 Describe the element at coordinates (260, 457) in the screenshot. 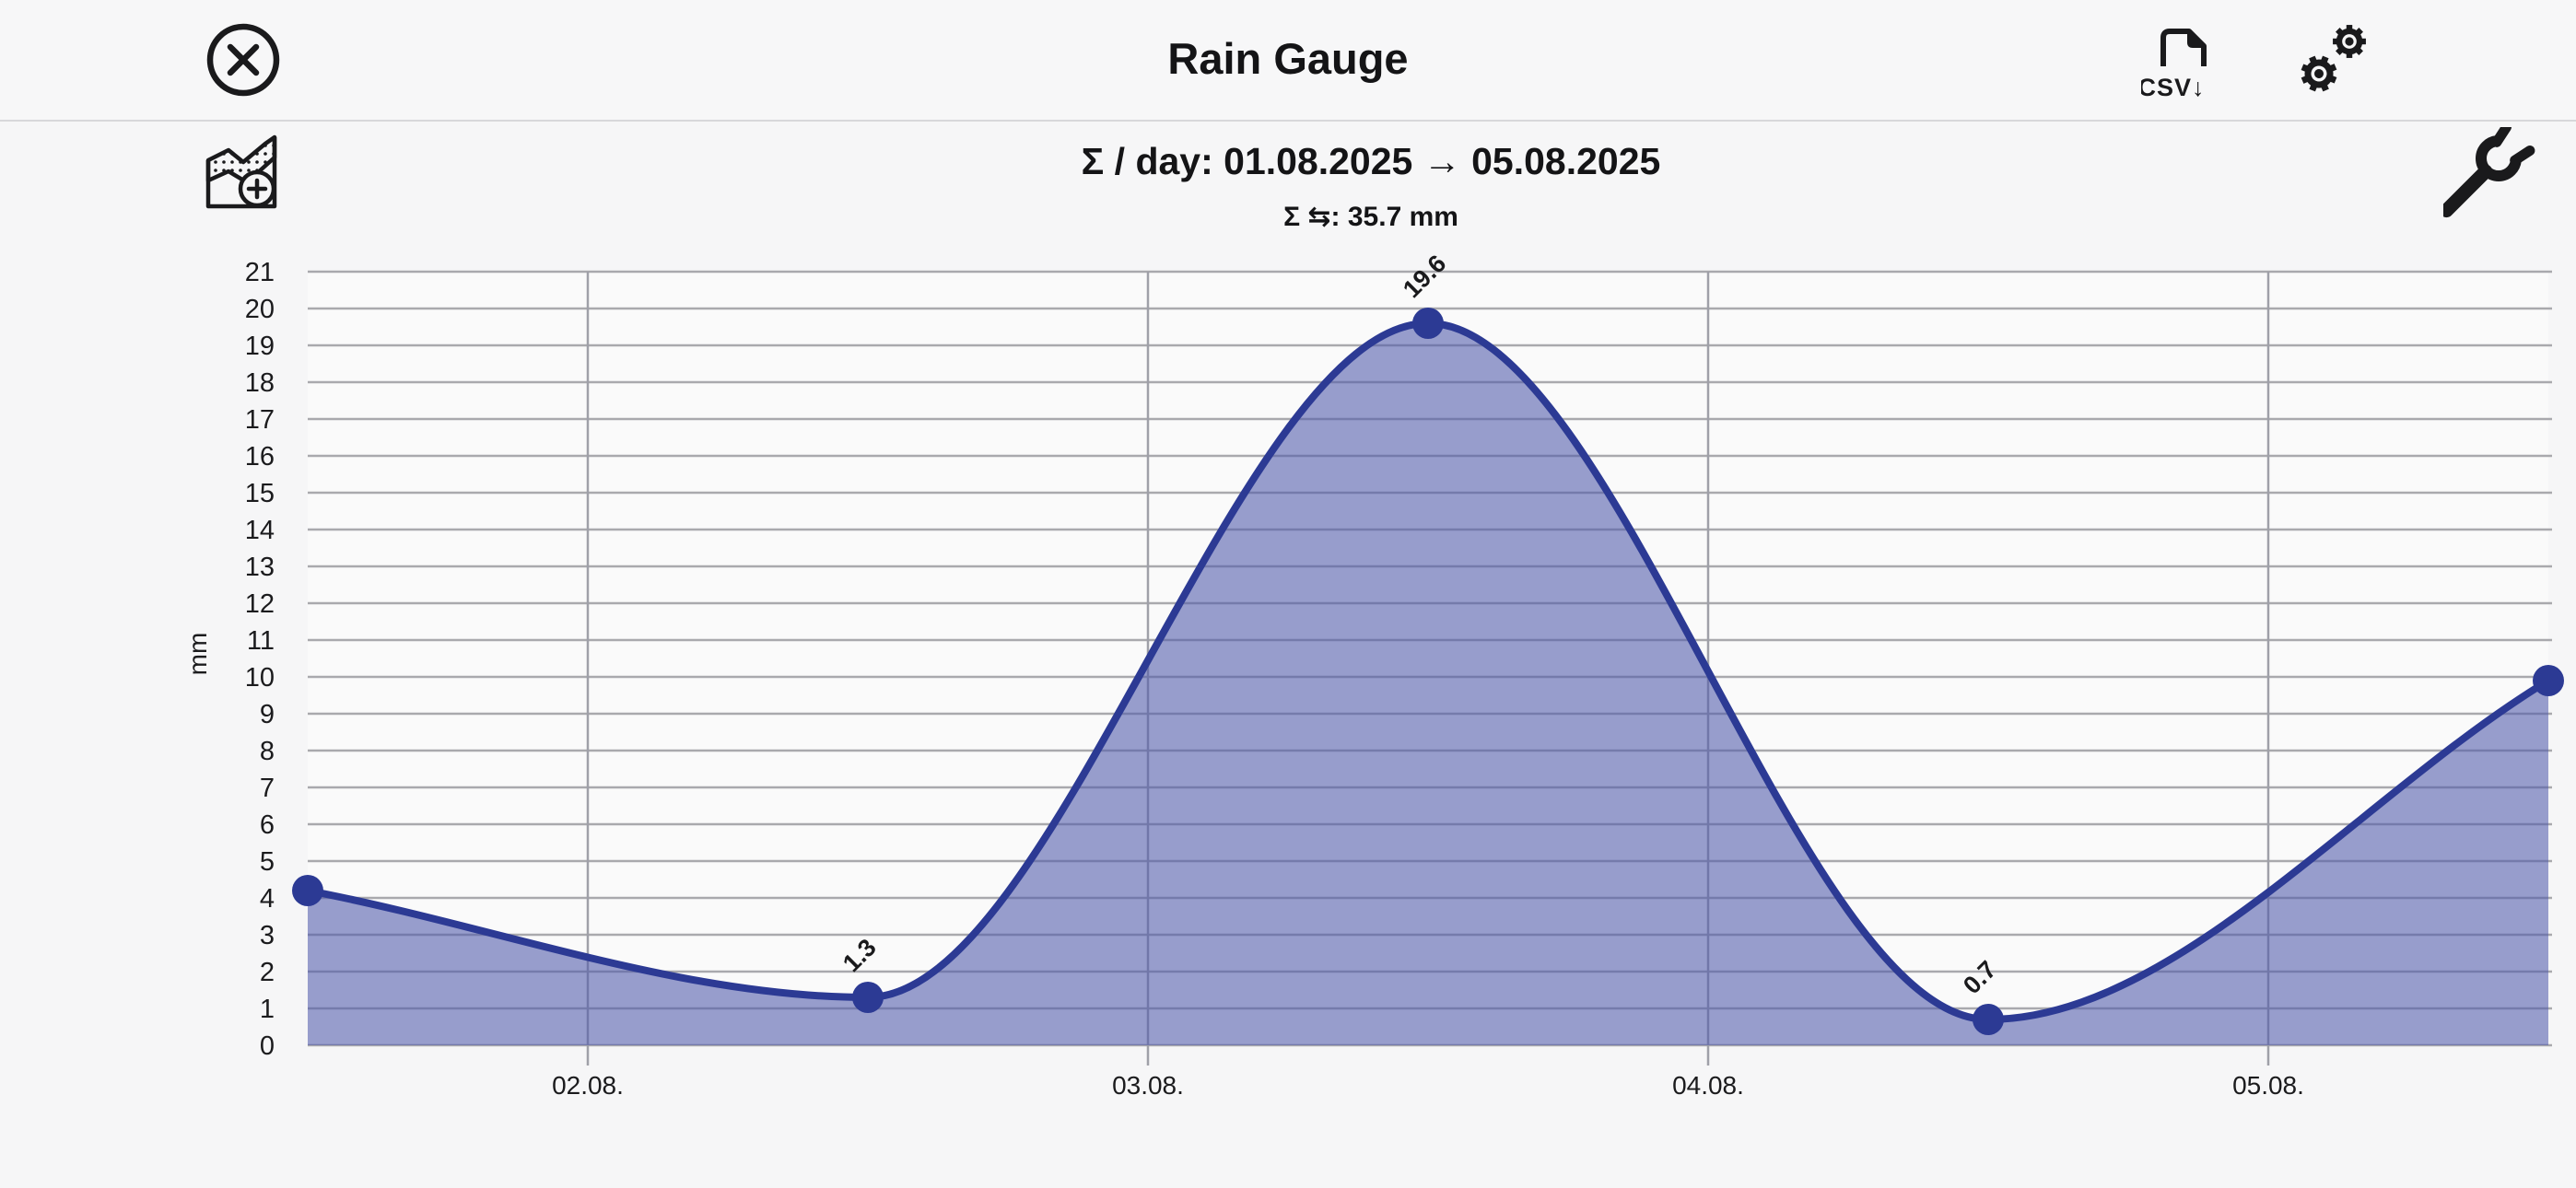

I see `y-tick-label: 16` at that location.